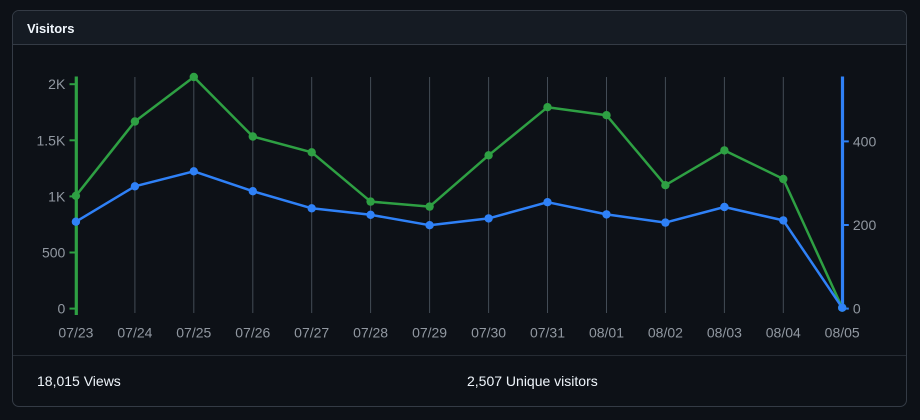 This screenshot has height=420, width=920. I want to click on svg-text: 07/28, so click(370, 332).